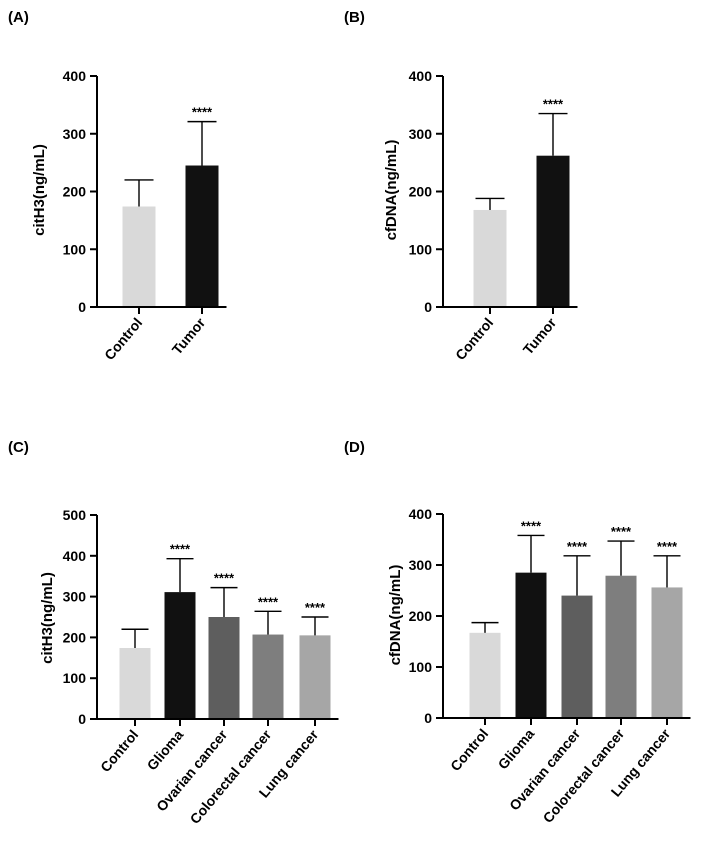 The height and width of the screenshot is (854, 709). I want to click on panel-label: (B), so click(354, 17).